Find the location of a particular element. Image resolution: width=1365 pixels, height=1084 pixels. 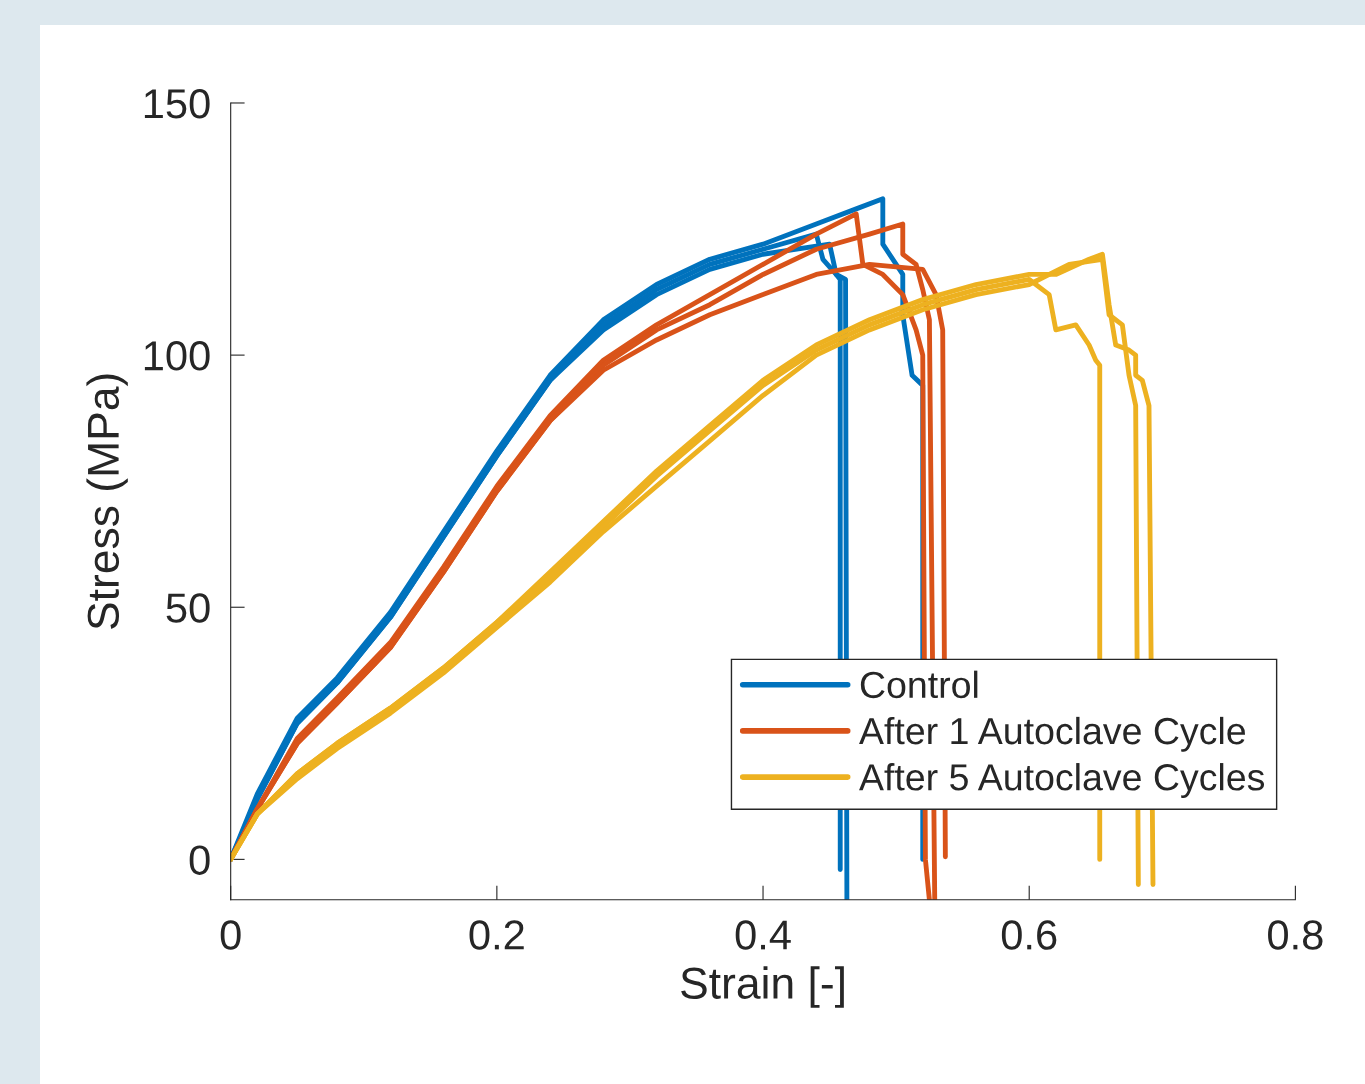

legend-label: After 5 Autoclave Cycles is located at coordinates (1062, 781).